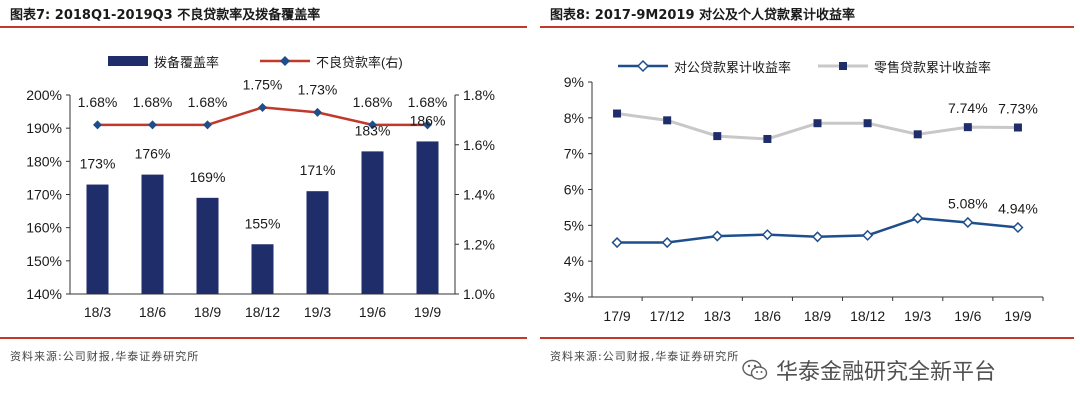  I want to click on legend-bar-label: 拨备覆盖率, so click(186, 62).